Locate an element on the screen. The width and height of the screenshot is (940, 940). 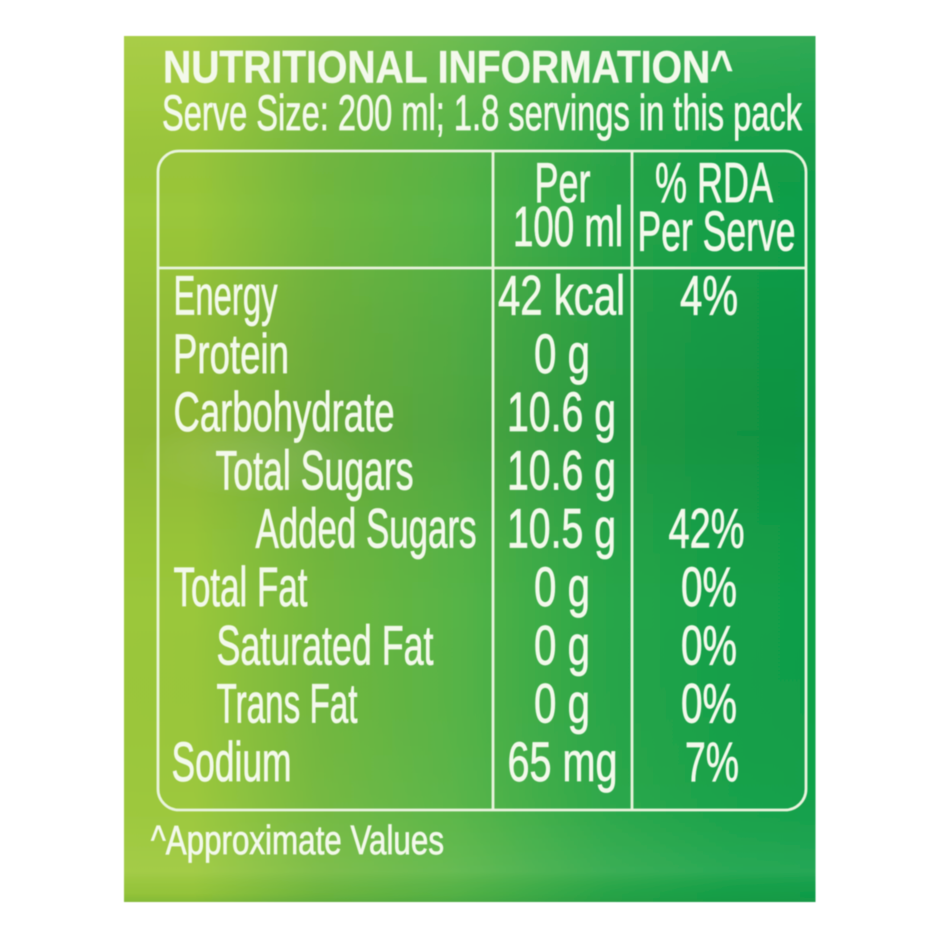
svg-text: Energy is located at coordinates (226, 295).